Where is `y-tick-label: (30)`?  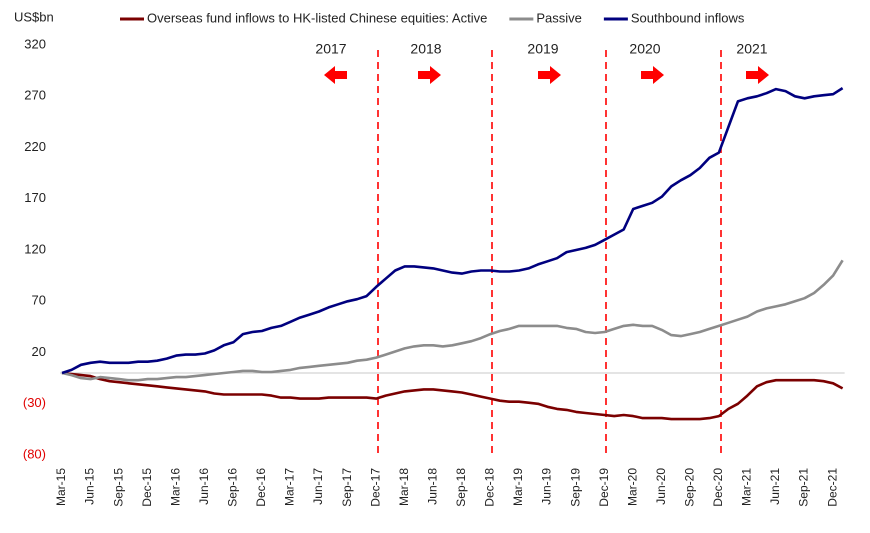 y-tick-label: (30) is located at coordinates (34, 402).